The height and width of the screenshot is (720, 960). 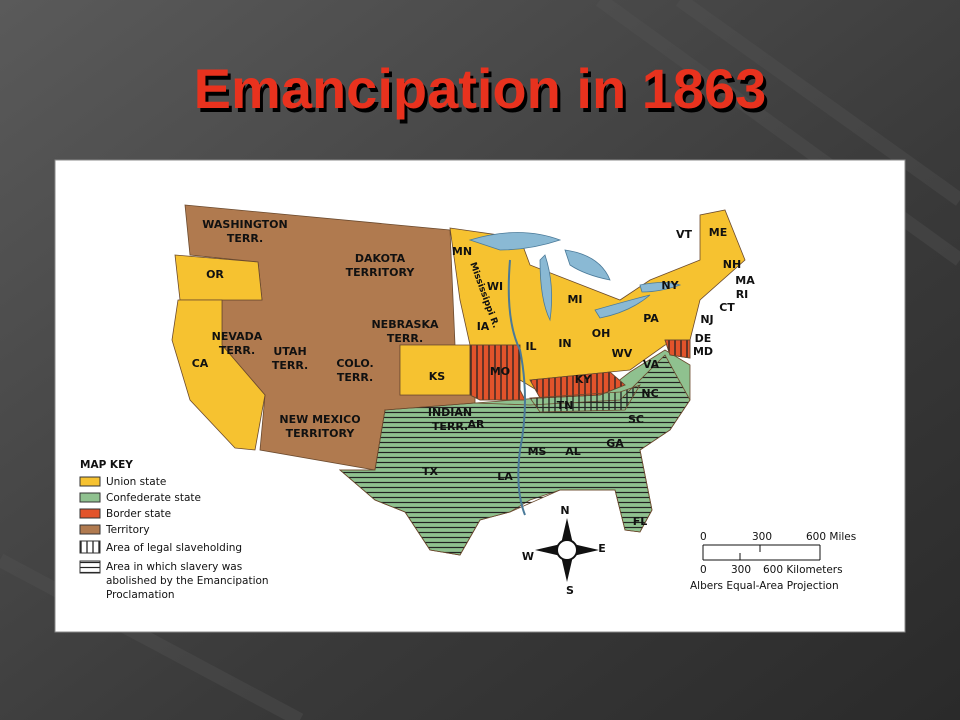 What do you see at coordinates (136, 482) in the screenshot?
I see `key-item: Union state` at bounding box center [136, 482].